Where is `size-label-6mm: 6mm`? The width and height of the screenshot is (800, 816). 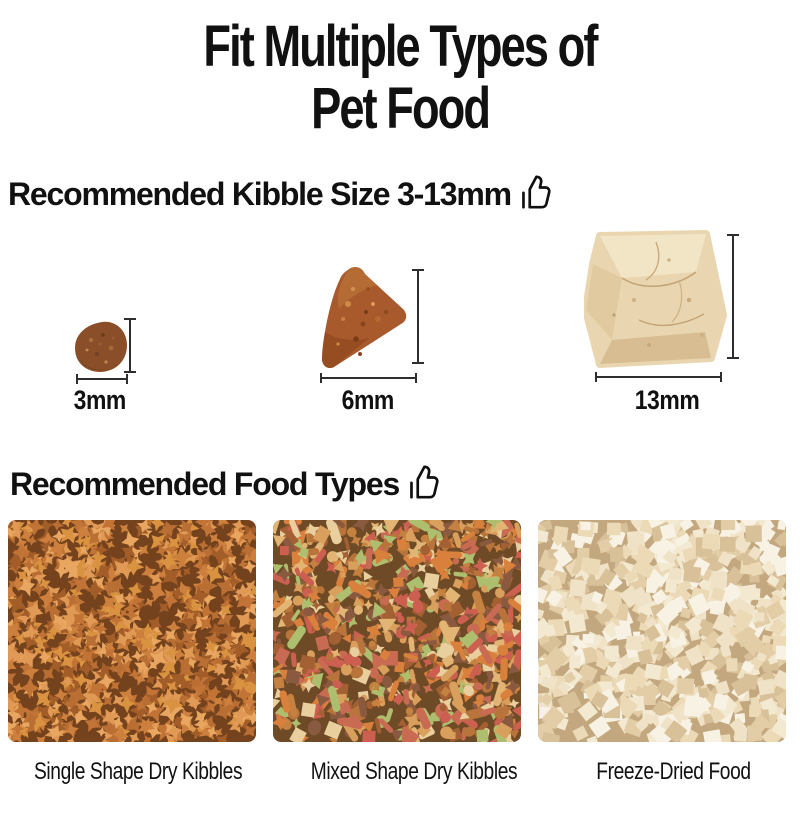
size-label-6mm: 6mm is located at coordinates (368, 400).